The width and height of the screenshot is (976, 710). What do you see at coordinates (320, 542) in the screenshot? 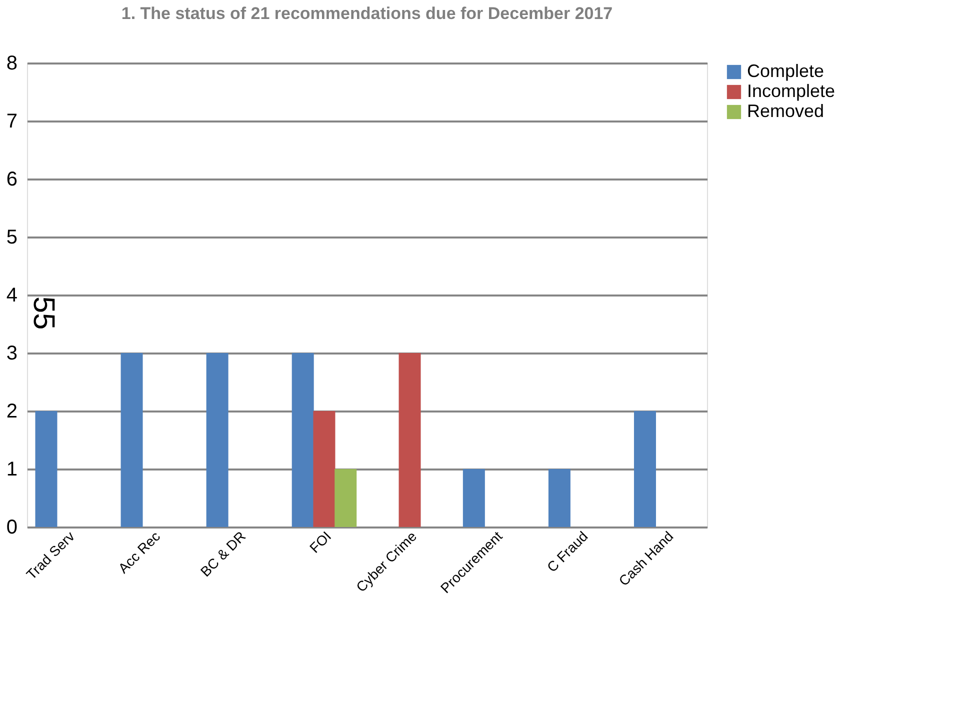
I see `x-tick-label: FOI` at bounding box center [320, 542].